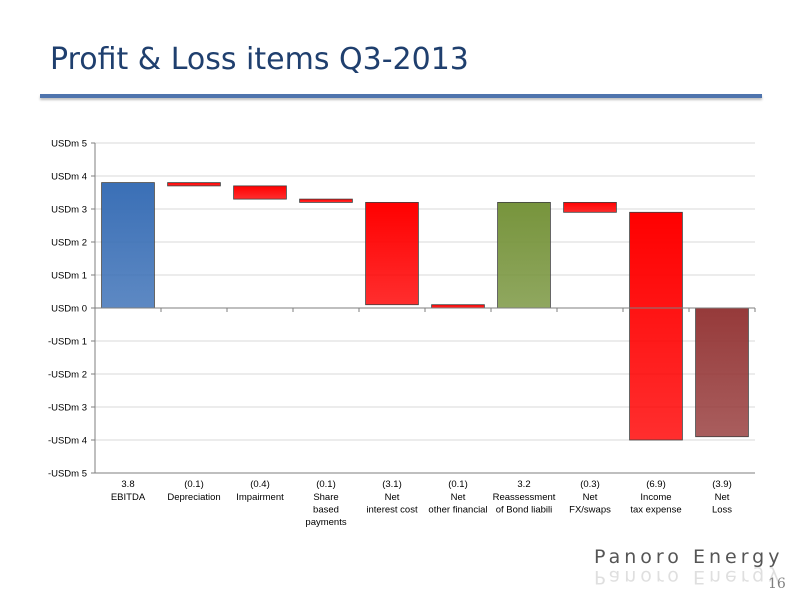 The height and width of the screenshot is (600, 800). Describe the element at coordinates (69, 243) in the screenshot. I see `y-tick-label: USDm 2` at that location.